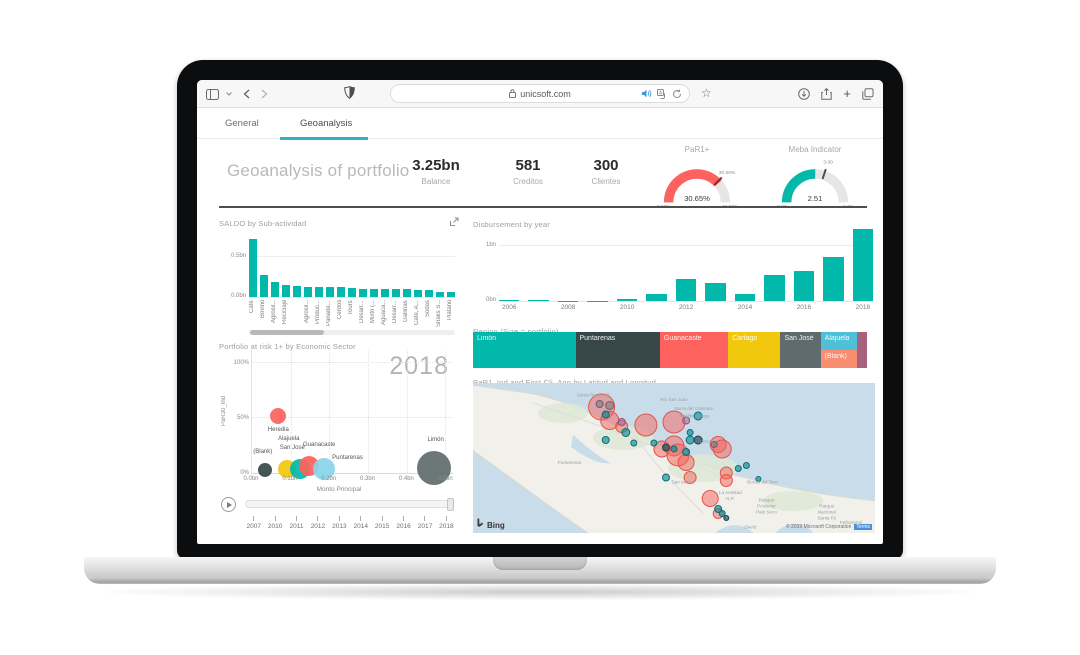  I want to click on treemap-block: Puntarenas, so click(617, 350).